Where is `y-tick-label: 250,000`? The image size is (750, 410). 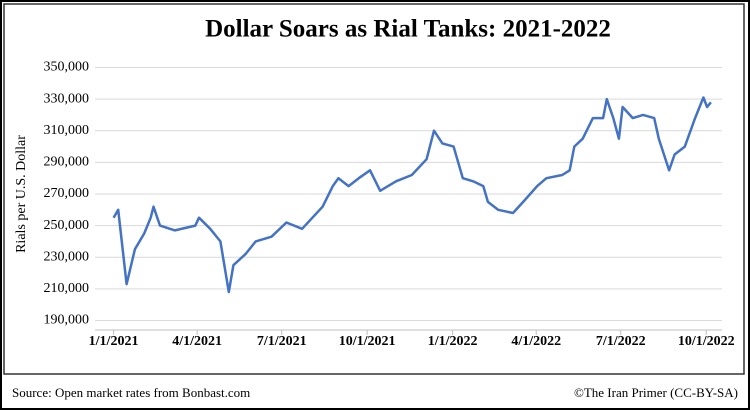
y-tick-label: 250,000 is located at coordinates (67, 225).